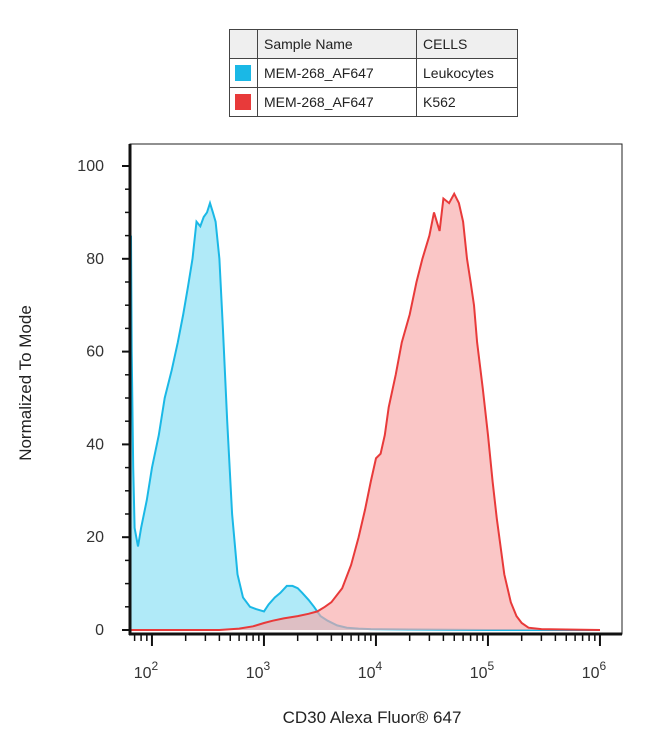  What do you see at coordinates (258, 670) in the screenshot?
I see `x-tick-label: 10³` at bounding box center [258, 670].